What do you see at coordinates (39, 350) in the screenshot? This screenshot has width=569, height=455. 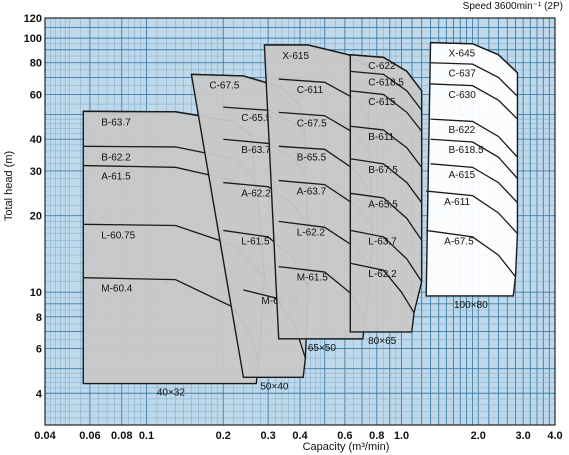 I see `y-tick-label: 6` at bounding box center [39, 350].